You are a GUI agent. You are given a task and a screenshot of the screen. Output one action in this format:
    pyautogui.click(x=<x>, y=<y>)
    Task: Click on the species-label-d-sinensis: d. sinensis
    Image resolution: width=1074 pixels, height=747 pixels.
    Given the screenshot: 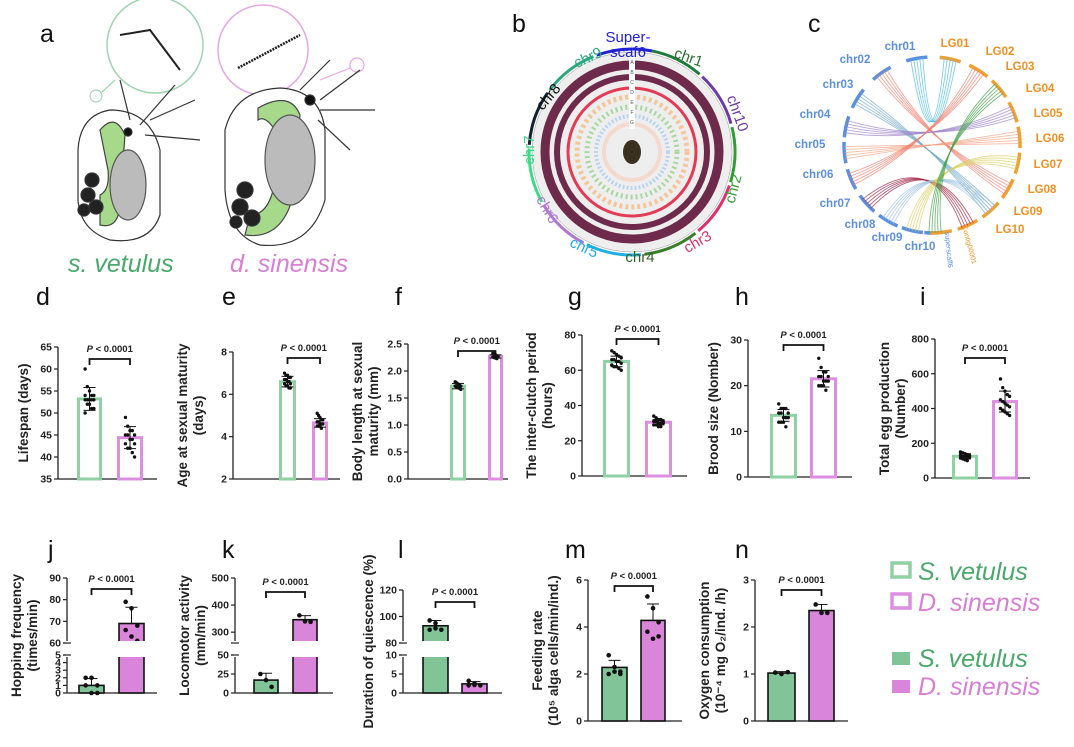 What is the action you would take?
    pyautogui.click(x=289, y=264)
    